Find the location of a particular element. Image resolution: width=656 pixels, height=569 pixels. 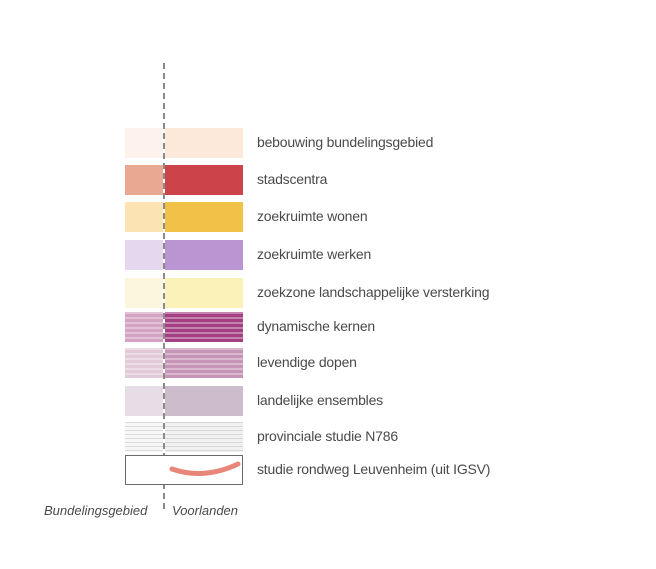

legend-item-landelijke-ensembles: landelijke ensembles is located at coordinates (328, 401).